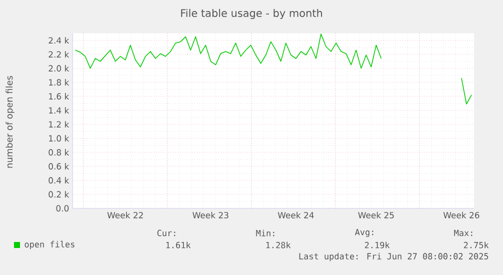 The height and width of the screenshot is (275, 503). I want to click on y-tick-label: 2.4 k, so click(59, 40).